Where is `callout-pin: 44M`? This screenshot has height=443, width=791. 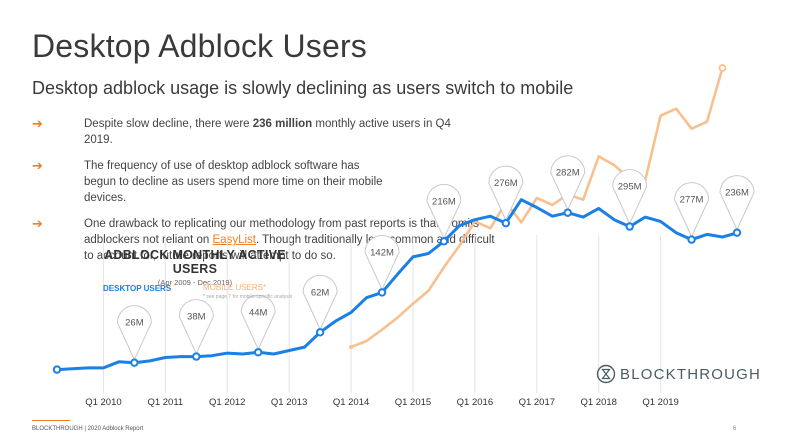
callout-pin: 44M is located at coordinates (258, 322).